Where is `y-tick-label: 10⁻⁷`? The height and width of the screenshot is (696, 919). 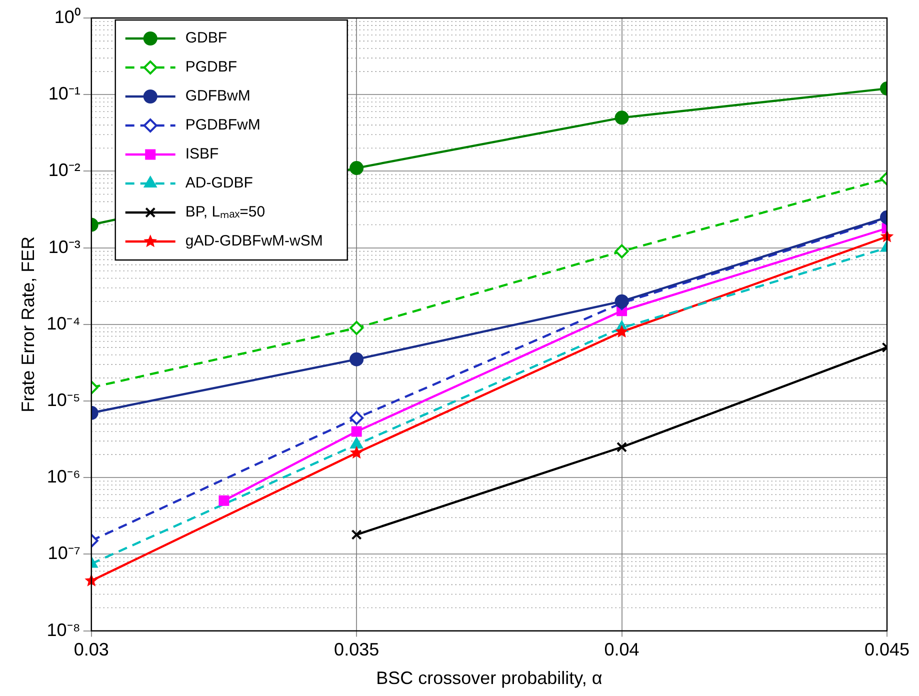 y-tick-label: 10⁻⁷ is located at coordinates (64, 553).